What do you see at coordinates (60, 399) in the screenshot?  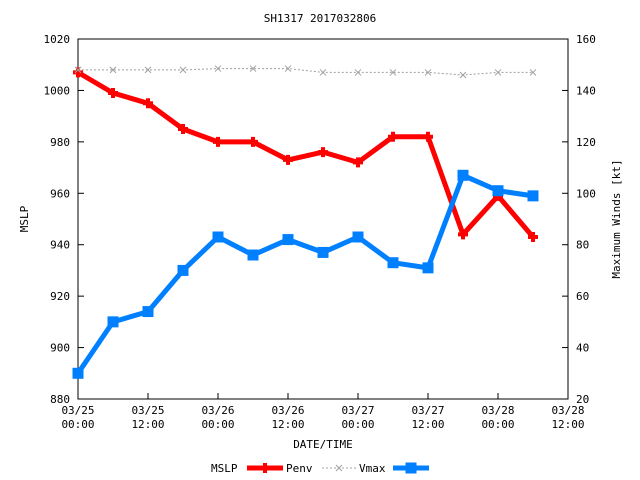 I see `y-left-tick-label: 880` at bounding box center [60, 399].